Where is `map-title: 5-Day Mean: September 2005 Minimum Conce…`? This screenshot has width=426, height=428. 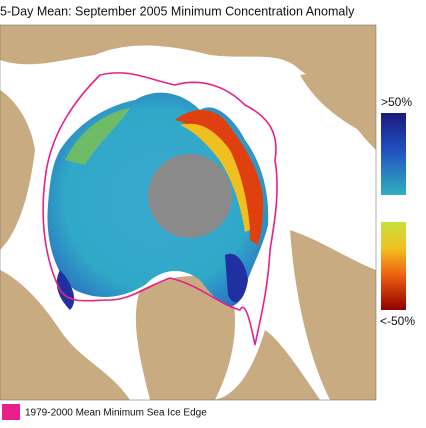 map-title: 5-Day Mean: September 2005 Minimum Conce… is located at coordinates (177, 11).